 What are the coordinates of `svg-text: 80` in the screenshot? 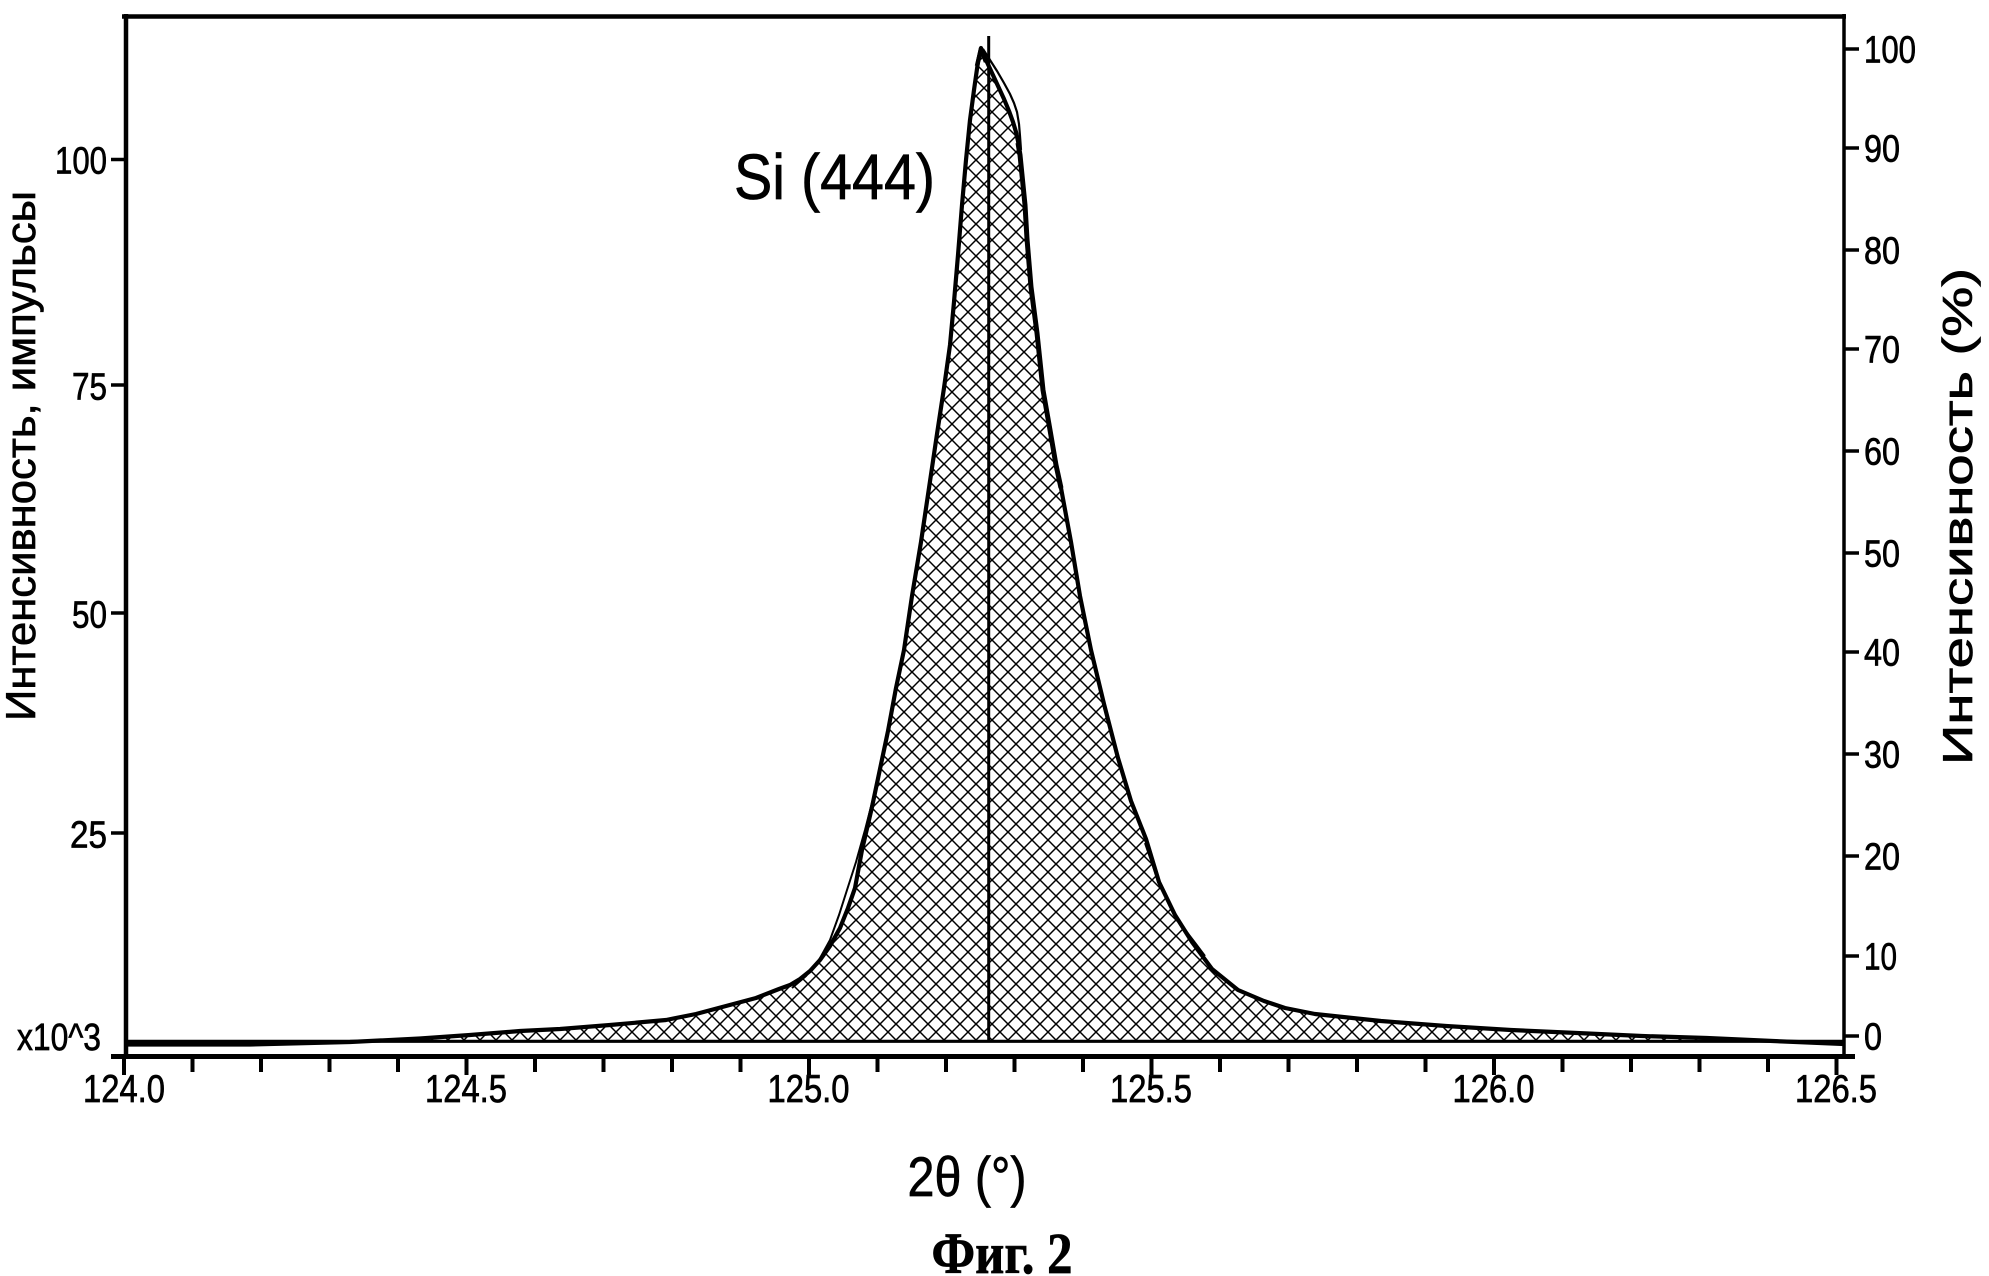 It's located at (1882, 252).